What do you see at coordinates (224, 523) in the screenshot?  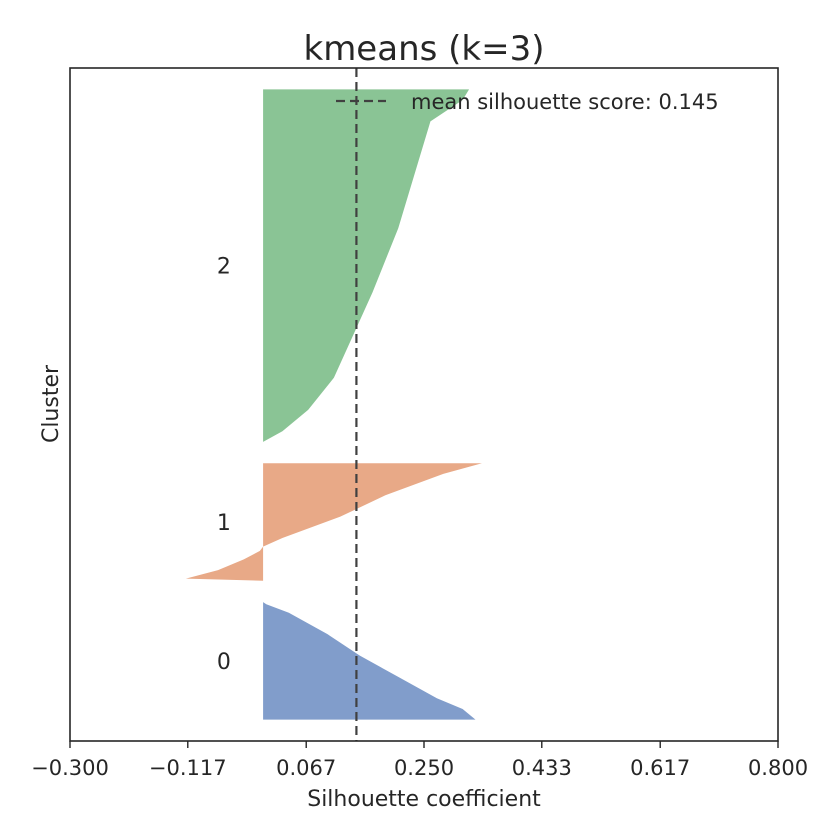 I see `cluster-1-label: 1` at bounding box center [224, 523].